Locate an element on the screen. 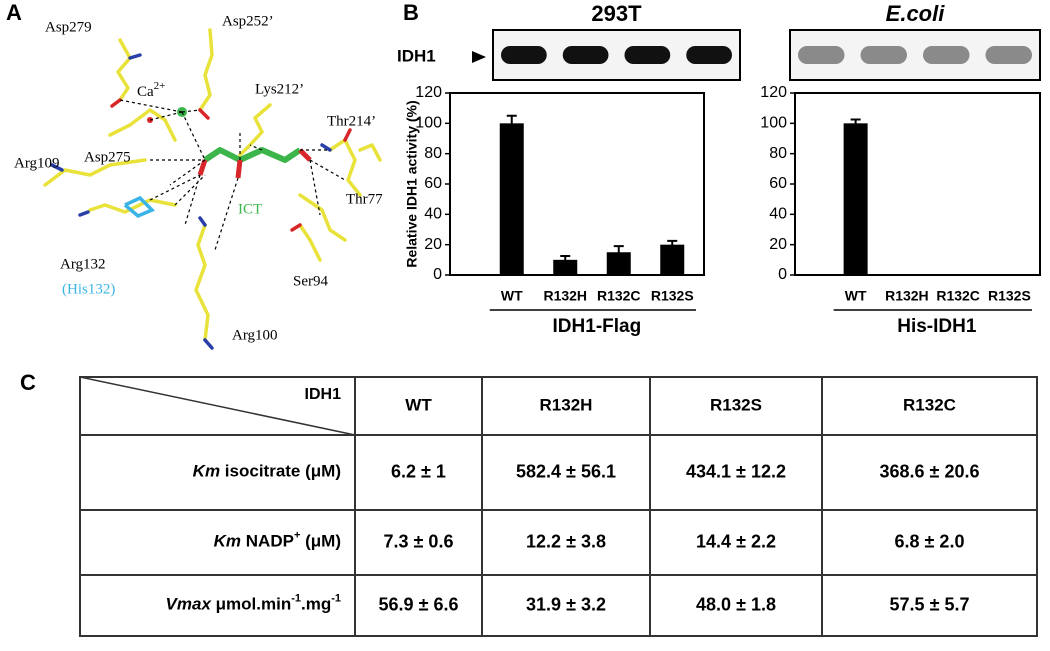 The width and height of the screenshot is (1050, 651). plot-box is located at coordinates (917, 184).